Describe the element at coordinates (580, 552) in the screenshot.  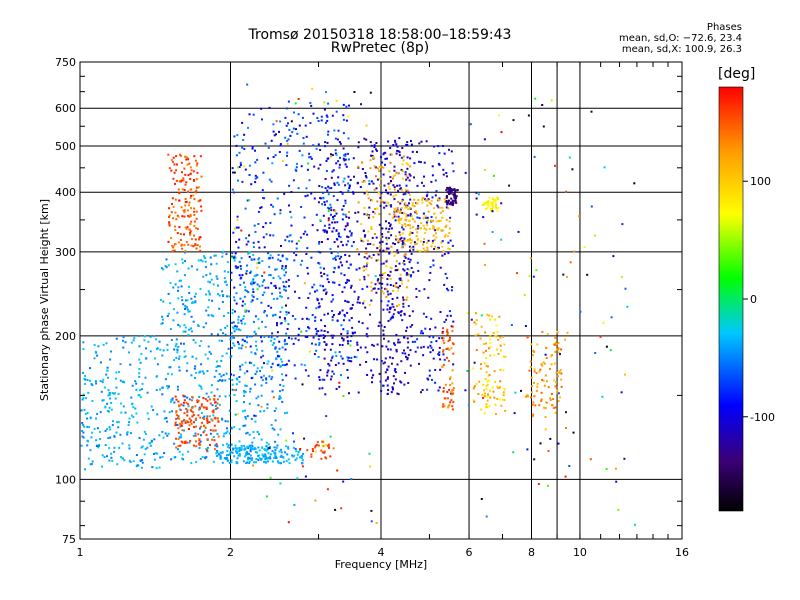
I see `x-tick-label: 10` at that location.